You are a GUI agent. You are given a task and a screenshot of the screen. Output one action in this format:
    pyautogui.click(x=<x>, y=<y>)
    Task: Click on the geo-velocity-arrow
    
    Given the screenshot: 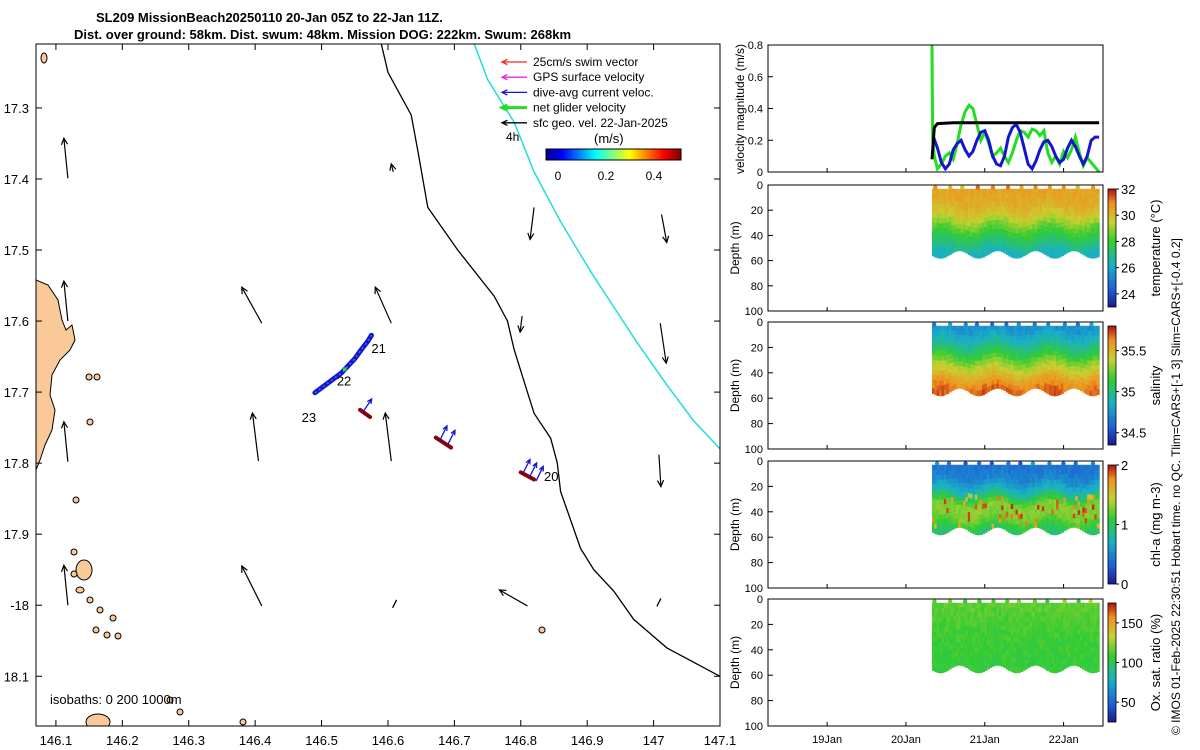 What is the action you would take?
    pyautogui.click(x=387, y=436)
    